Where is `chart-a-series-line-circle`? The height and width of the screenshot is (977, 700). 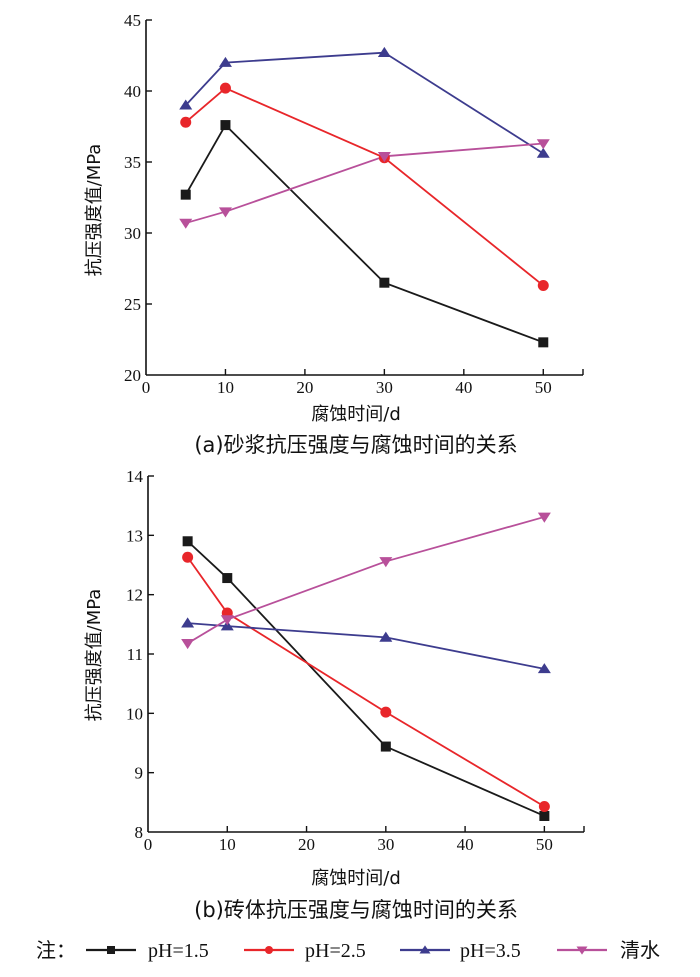 chart-a-series-line-circle is located at coordinates (364, 187).